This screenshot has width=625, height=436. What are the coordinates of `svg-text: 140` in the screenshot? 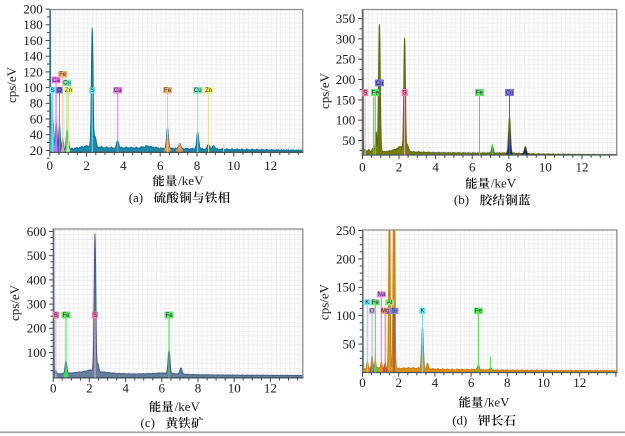 It's located at (33, 56).